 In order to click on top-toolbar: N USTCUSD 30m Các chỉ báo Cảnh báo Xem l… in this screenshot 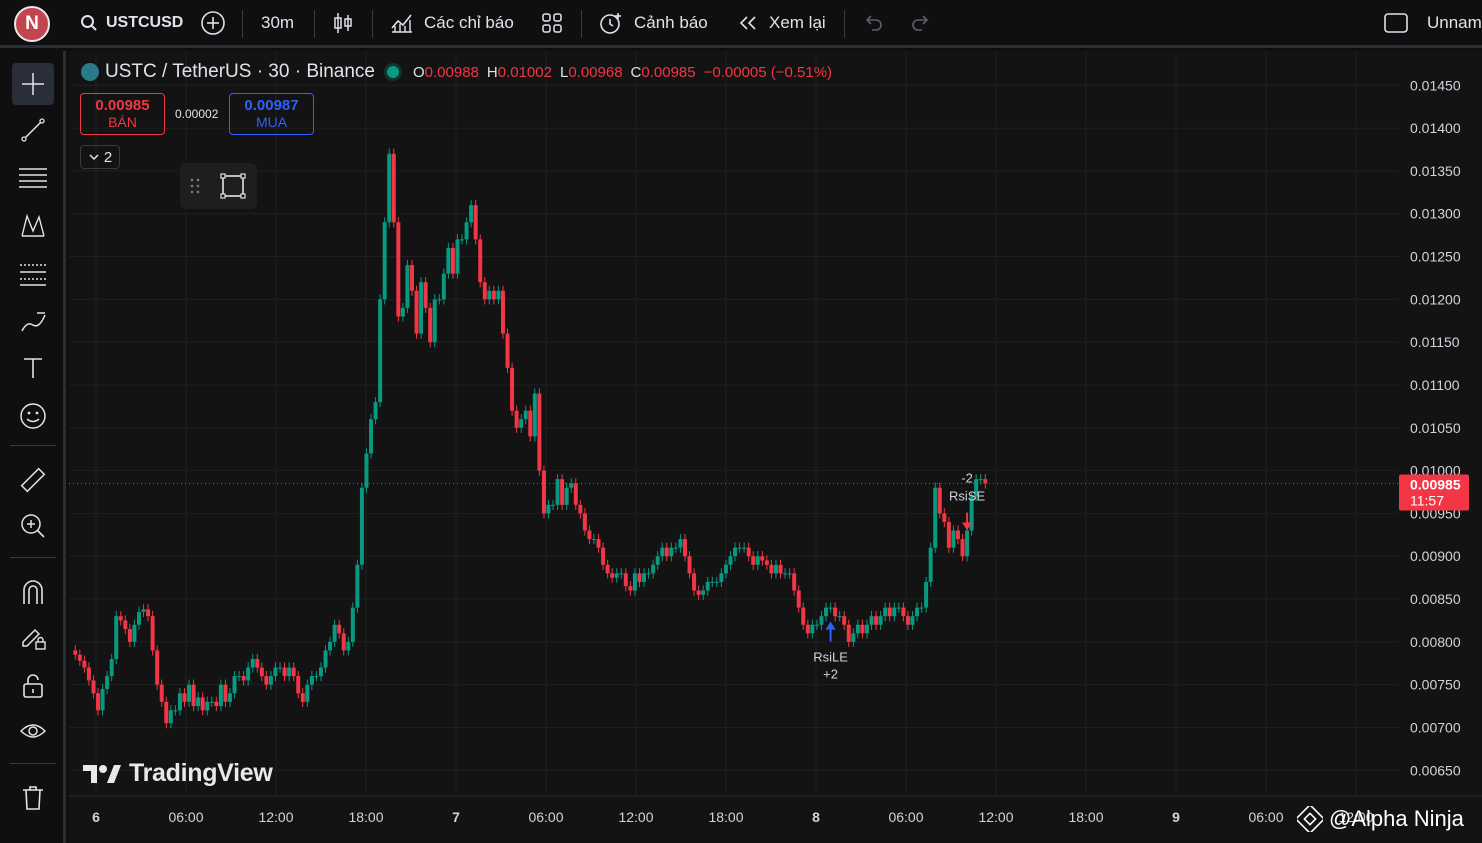, I will do `click(741, 24)`.